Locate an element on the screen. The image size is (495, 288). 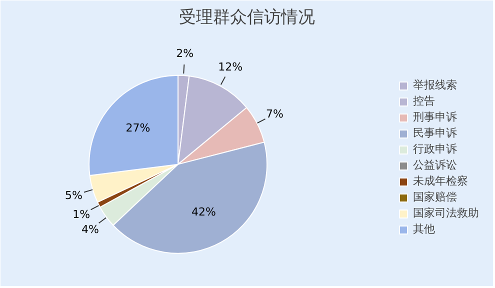
legend-label: 未成年检察 is located at coordinates (440, 181).